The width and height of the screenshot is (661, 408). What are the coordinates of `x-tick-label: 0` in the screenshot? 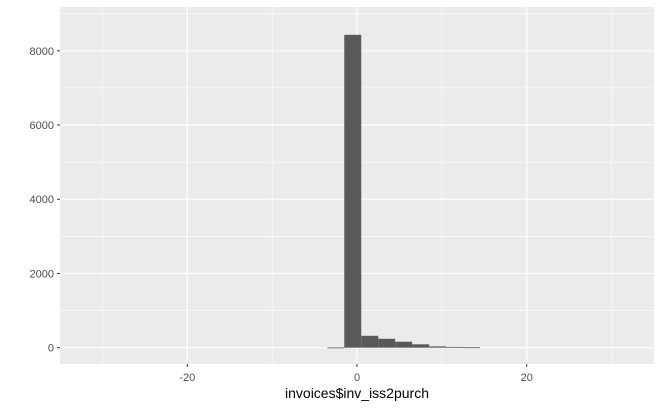 It's located at (357, 378).